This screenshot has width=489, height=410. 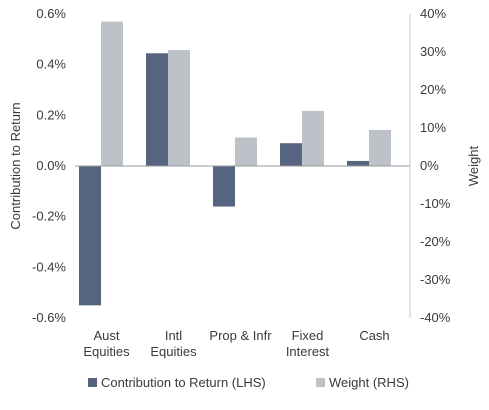 What do you see at coordinates (51, 13) in the screenshot?
I see `left-tick-label: 0.6%` at bounding box center [51, 13].